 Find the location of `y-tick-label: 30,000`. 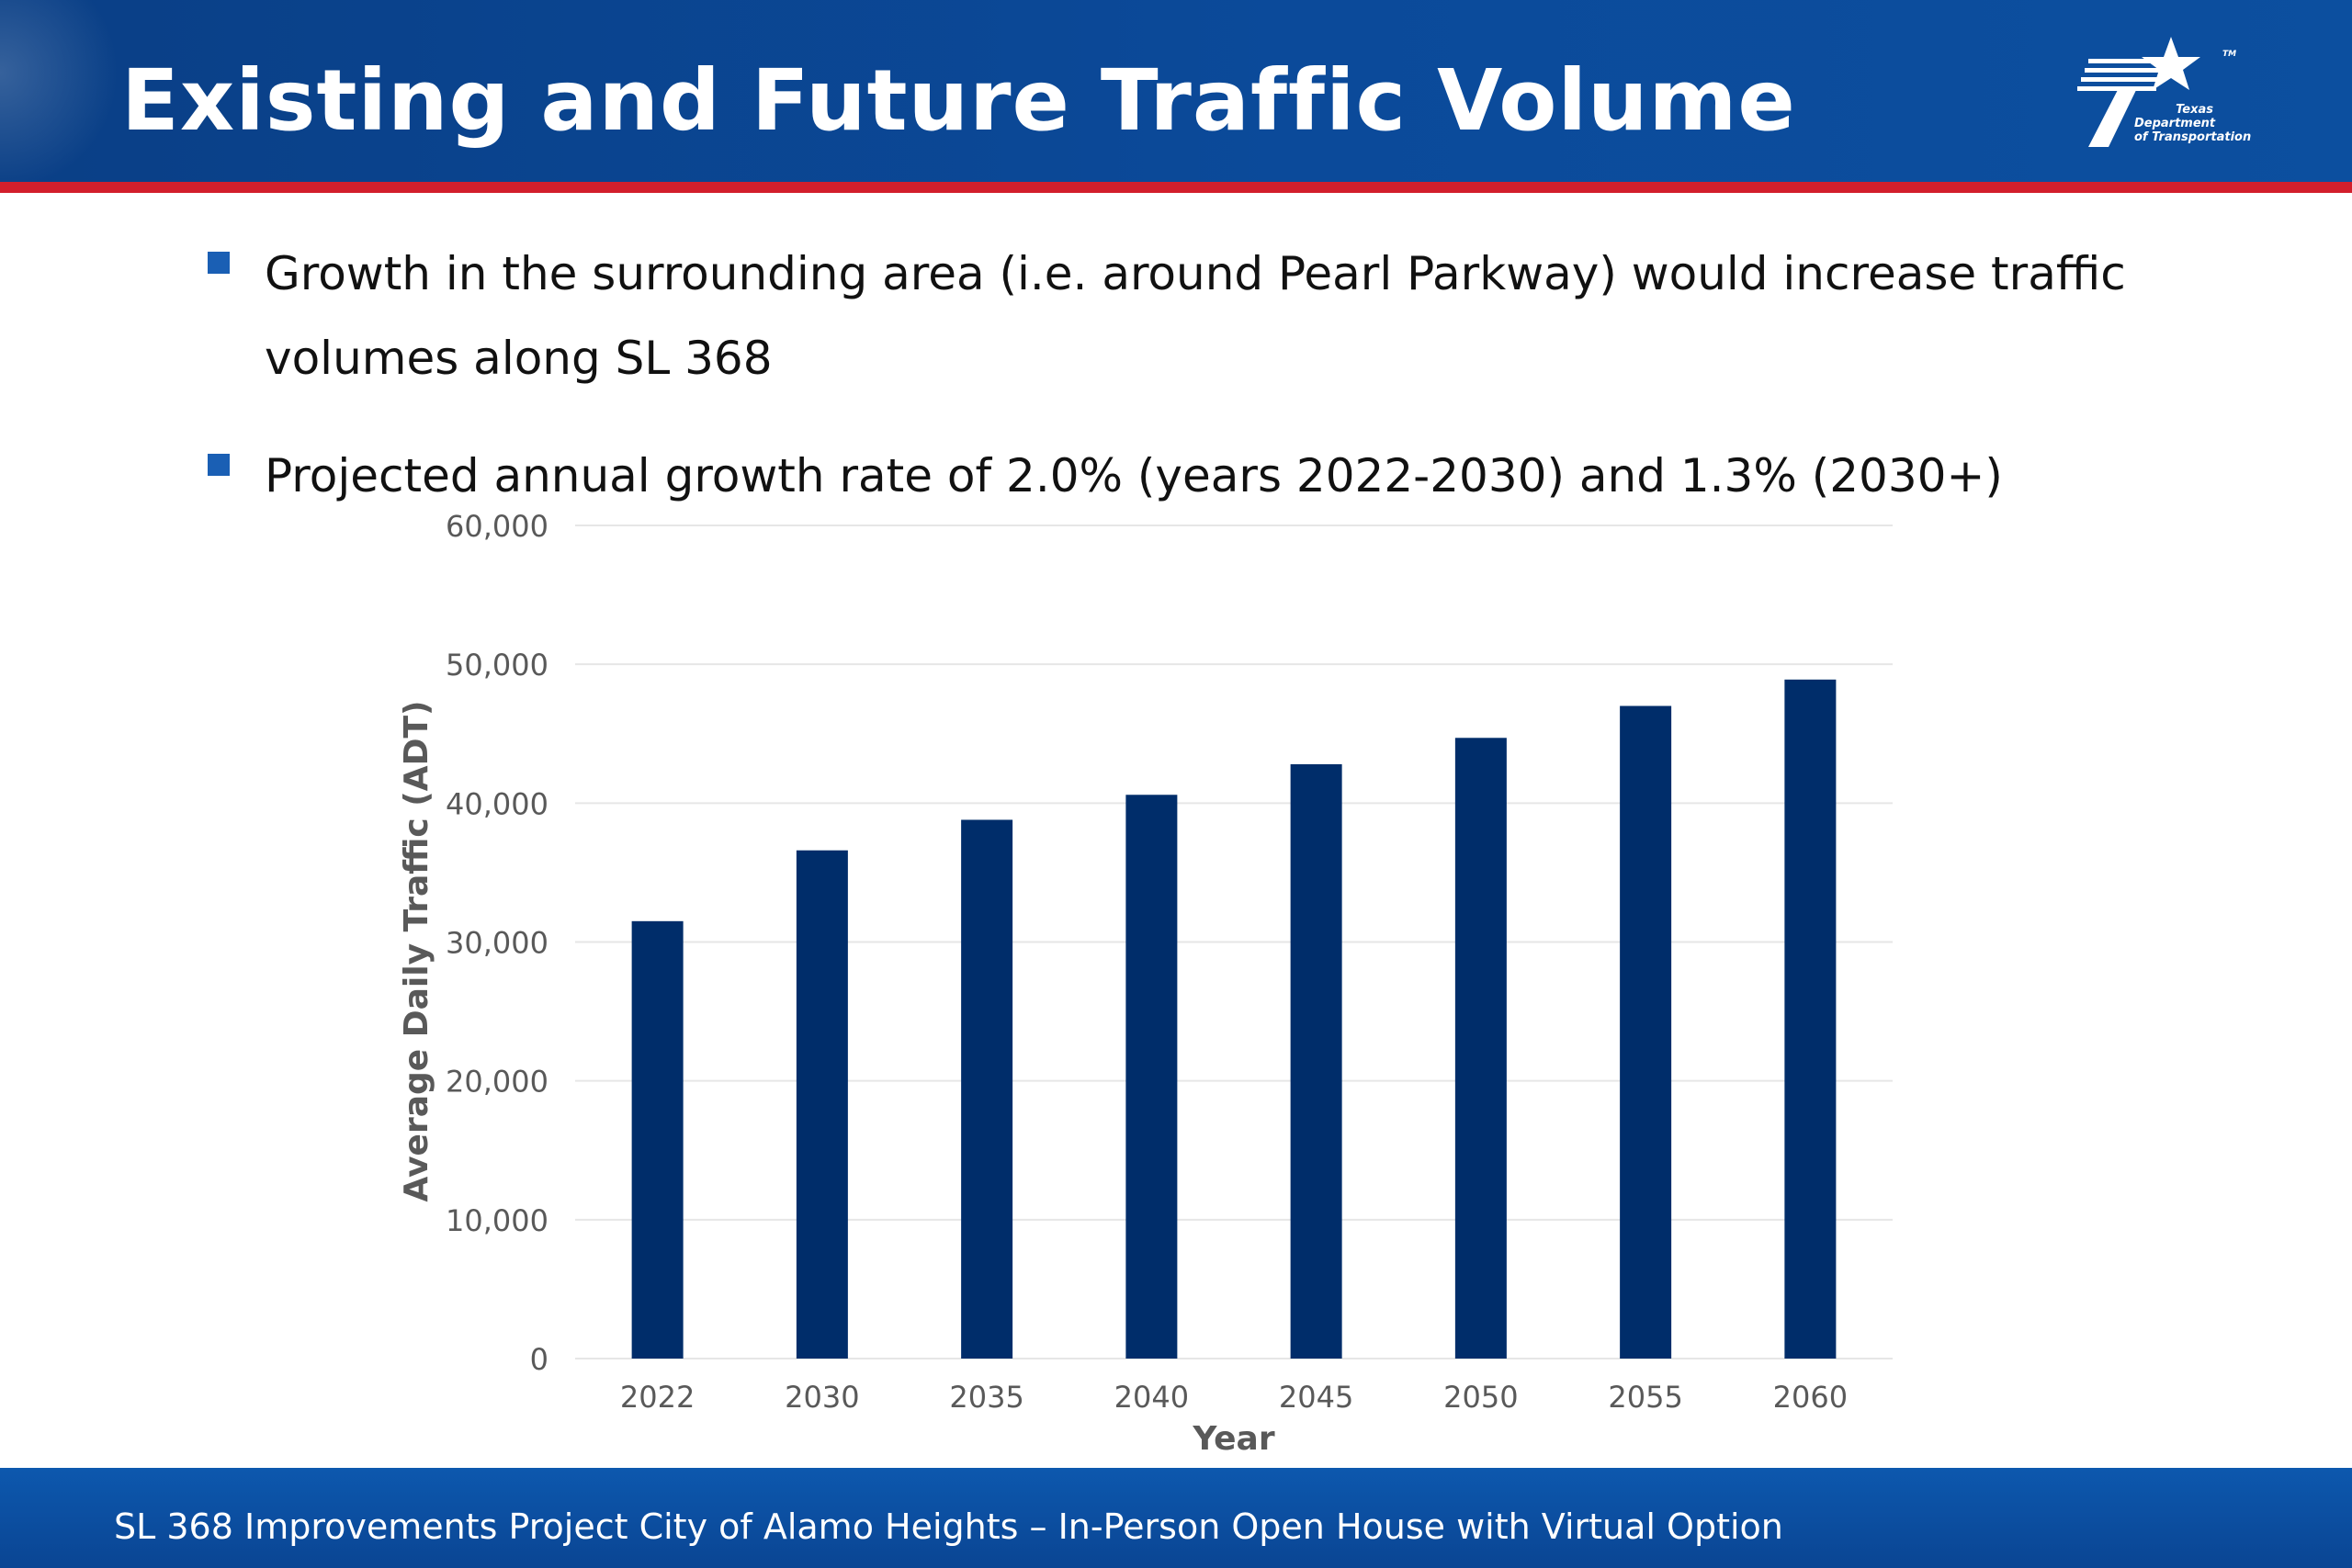

y-tick-label: 30,000 is located at coordinates (497, 943).